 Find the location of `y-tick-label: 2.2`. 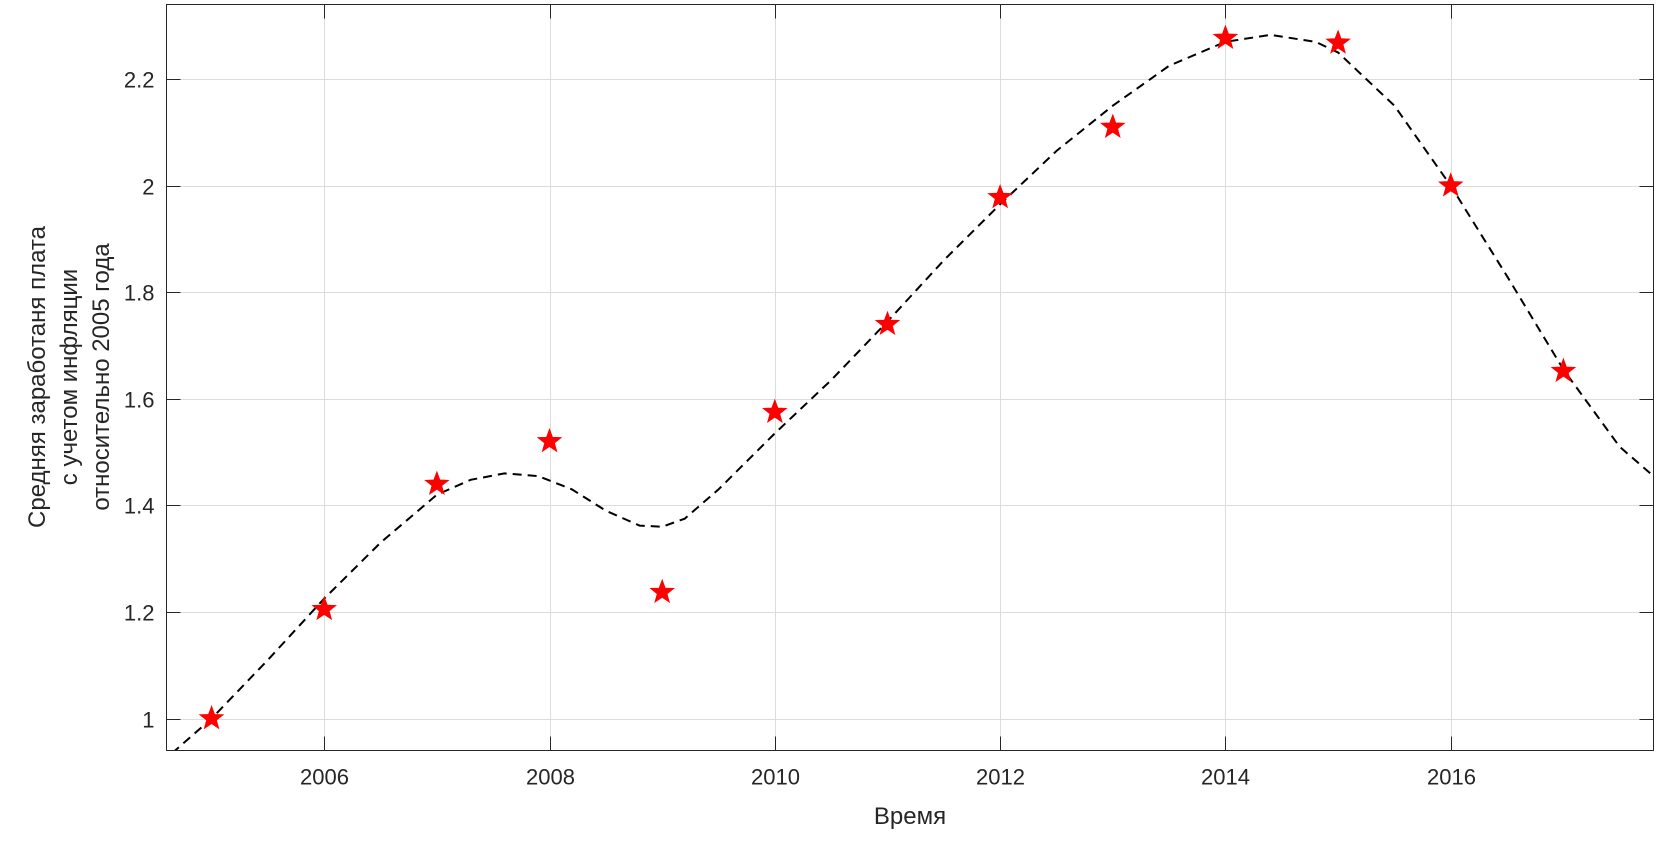

y-tick-label: 2.2 is located at coordinates (139, 80).